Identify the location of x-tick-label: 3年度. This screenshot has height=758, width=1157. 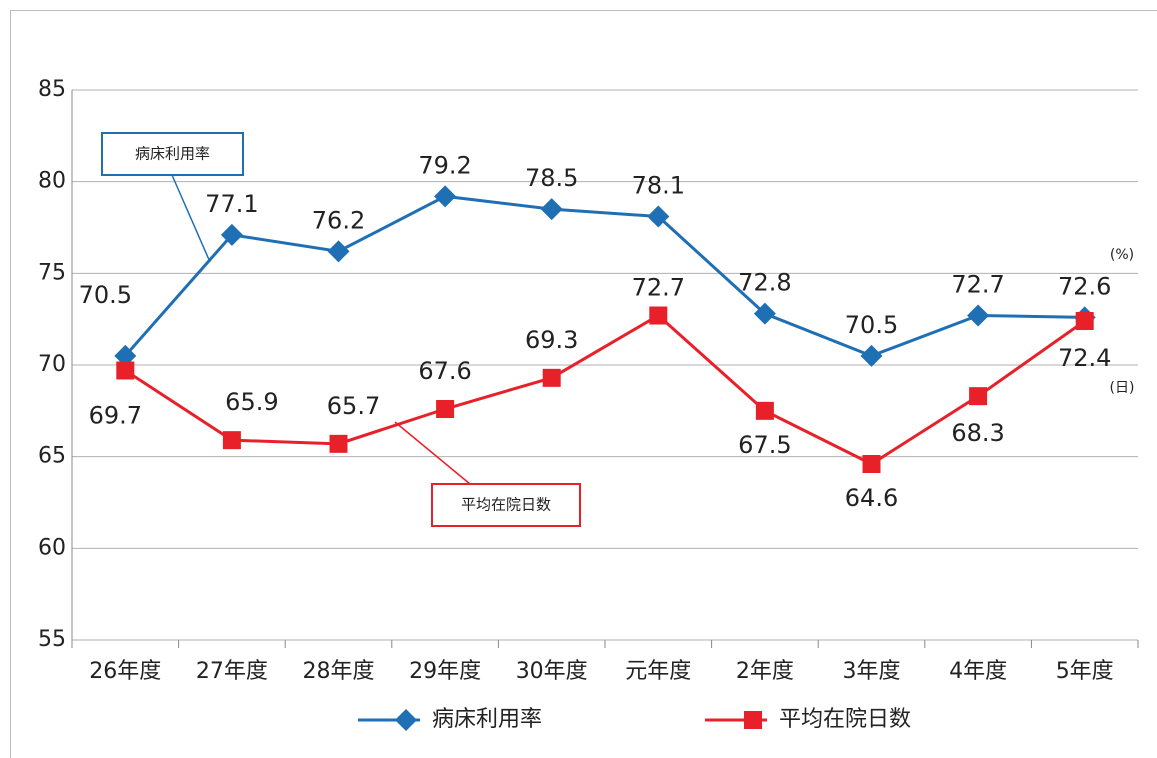
(872, 671).